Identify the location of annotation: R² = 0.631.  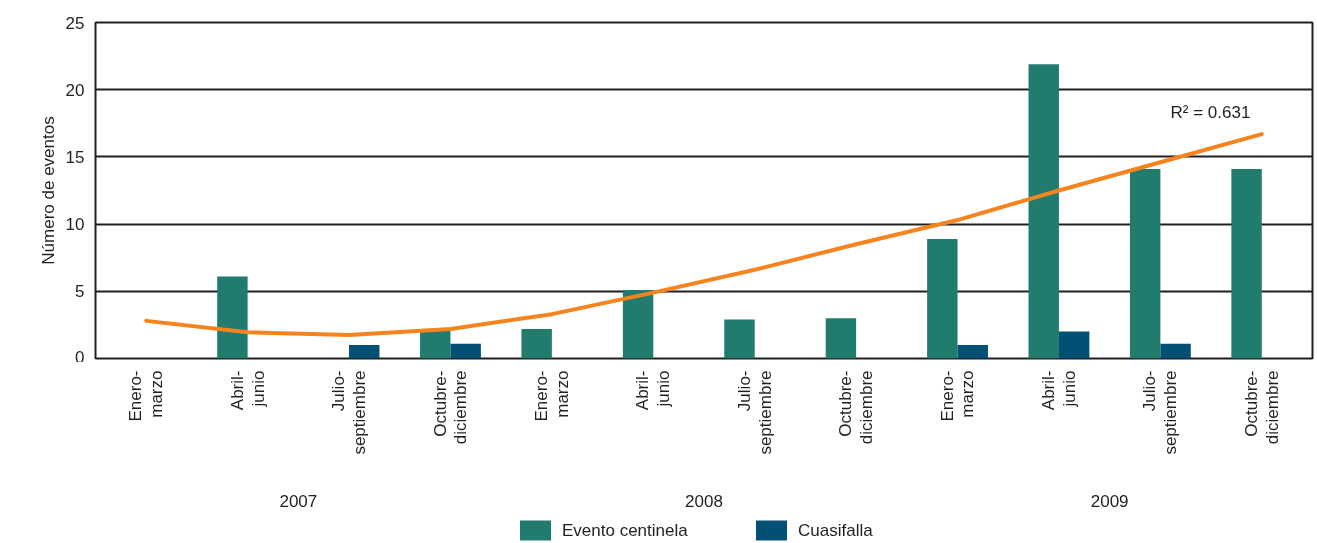
(1210, 112).